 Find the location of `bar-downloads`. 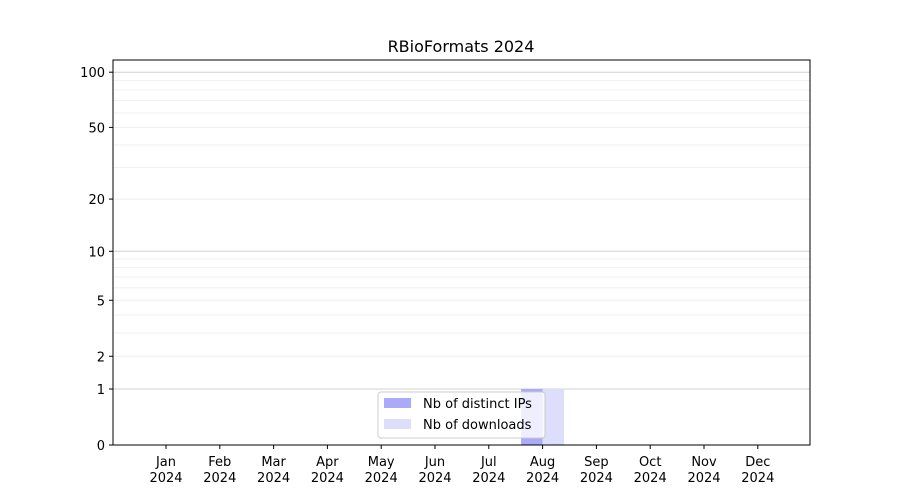

bar-downloads is located at coordinates (553, 417).